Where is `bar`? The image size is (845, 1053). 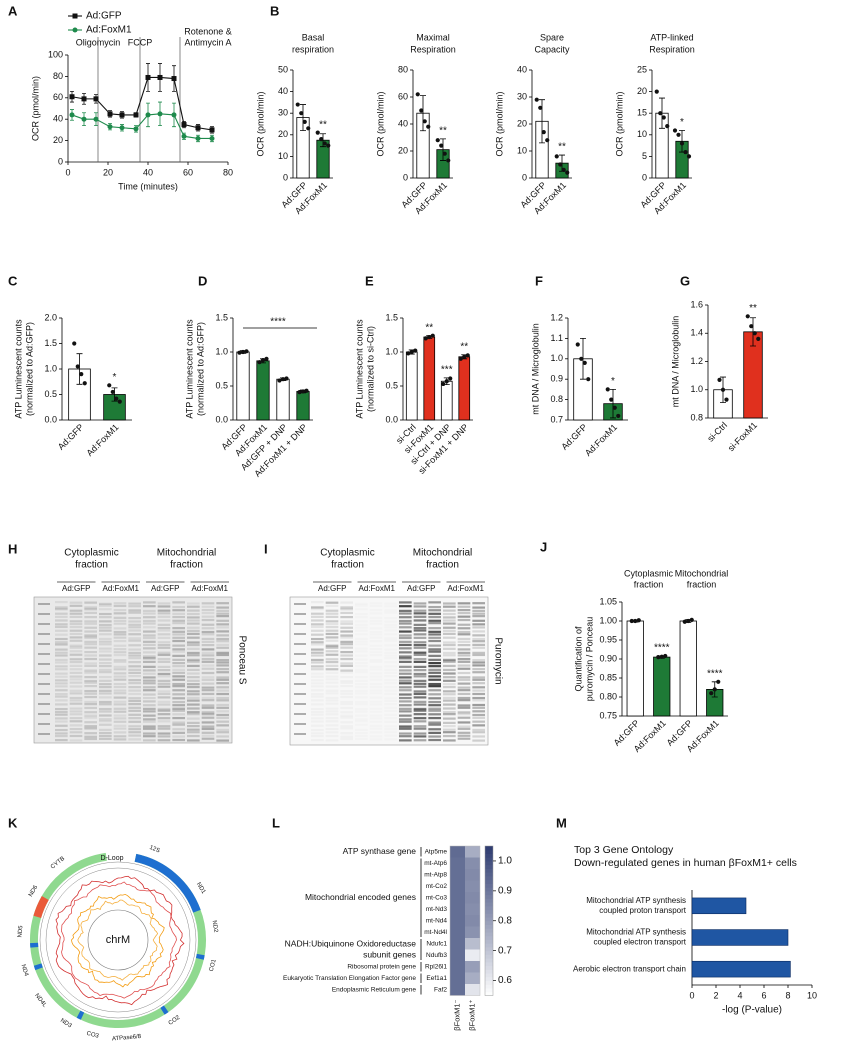
bar is located at coordinates (243, 386).